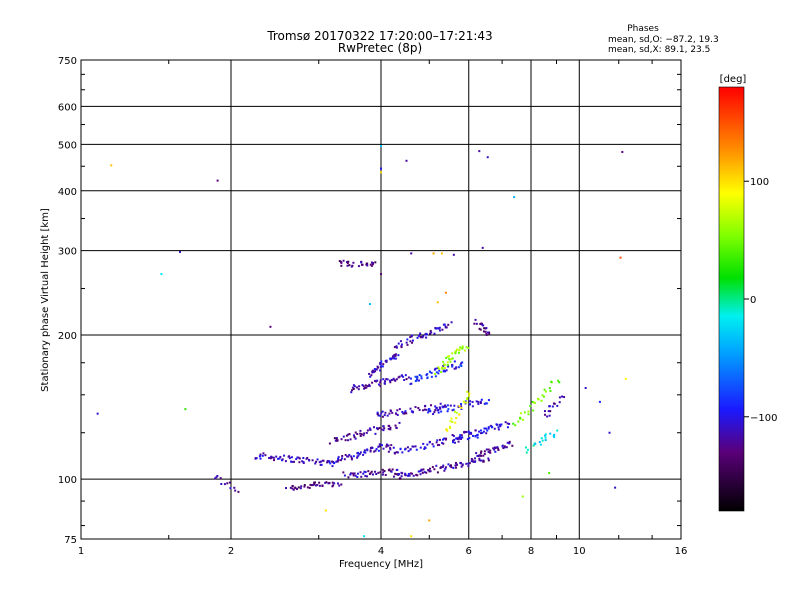 This screenshot has width=800, height=600. What do you see at coordinates (383, 551) in the screenshot?
I see `x-tick-labels: 1 2 4 6 8 10 16` at bounding box center [383, 551].